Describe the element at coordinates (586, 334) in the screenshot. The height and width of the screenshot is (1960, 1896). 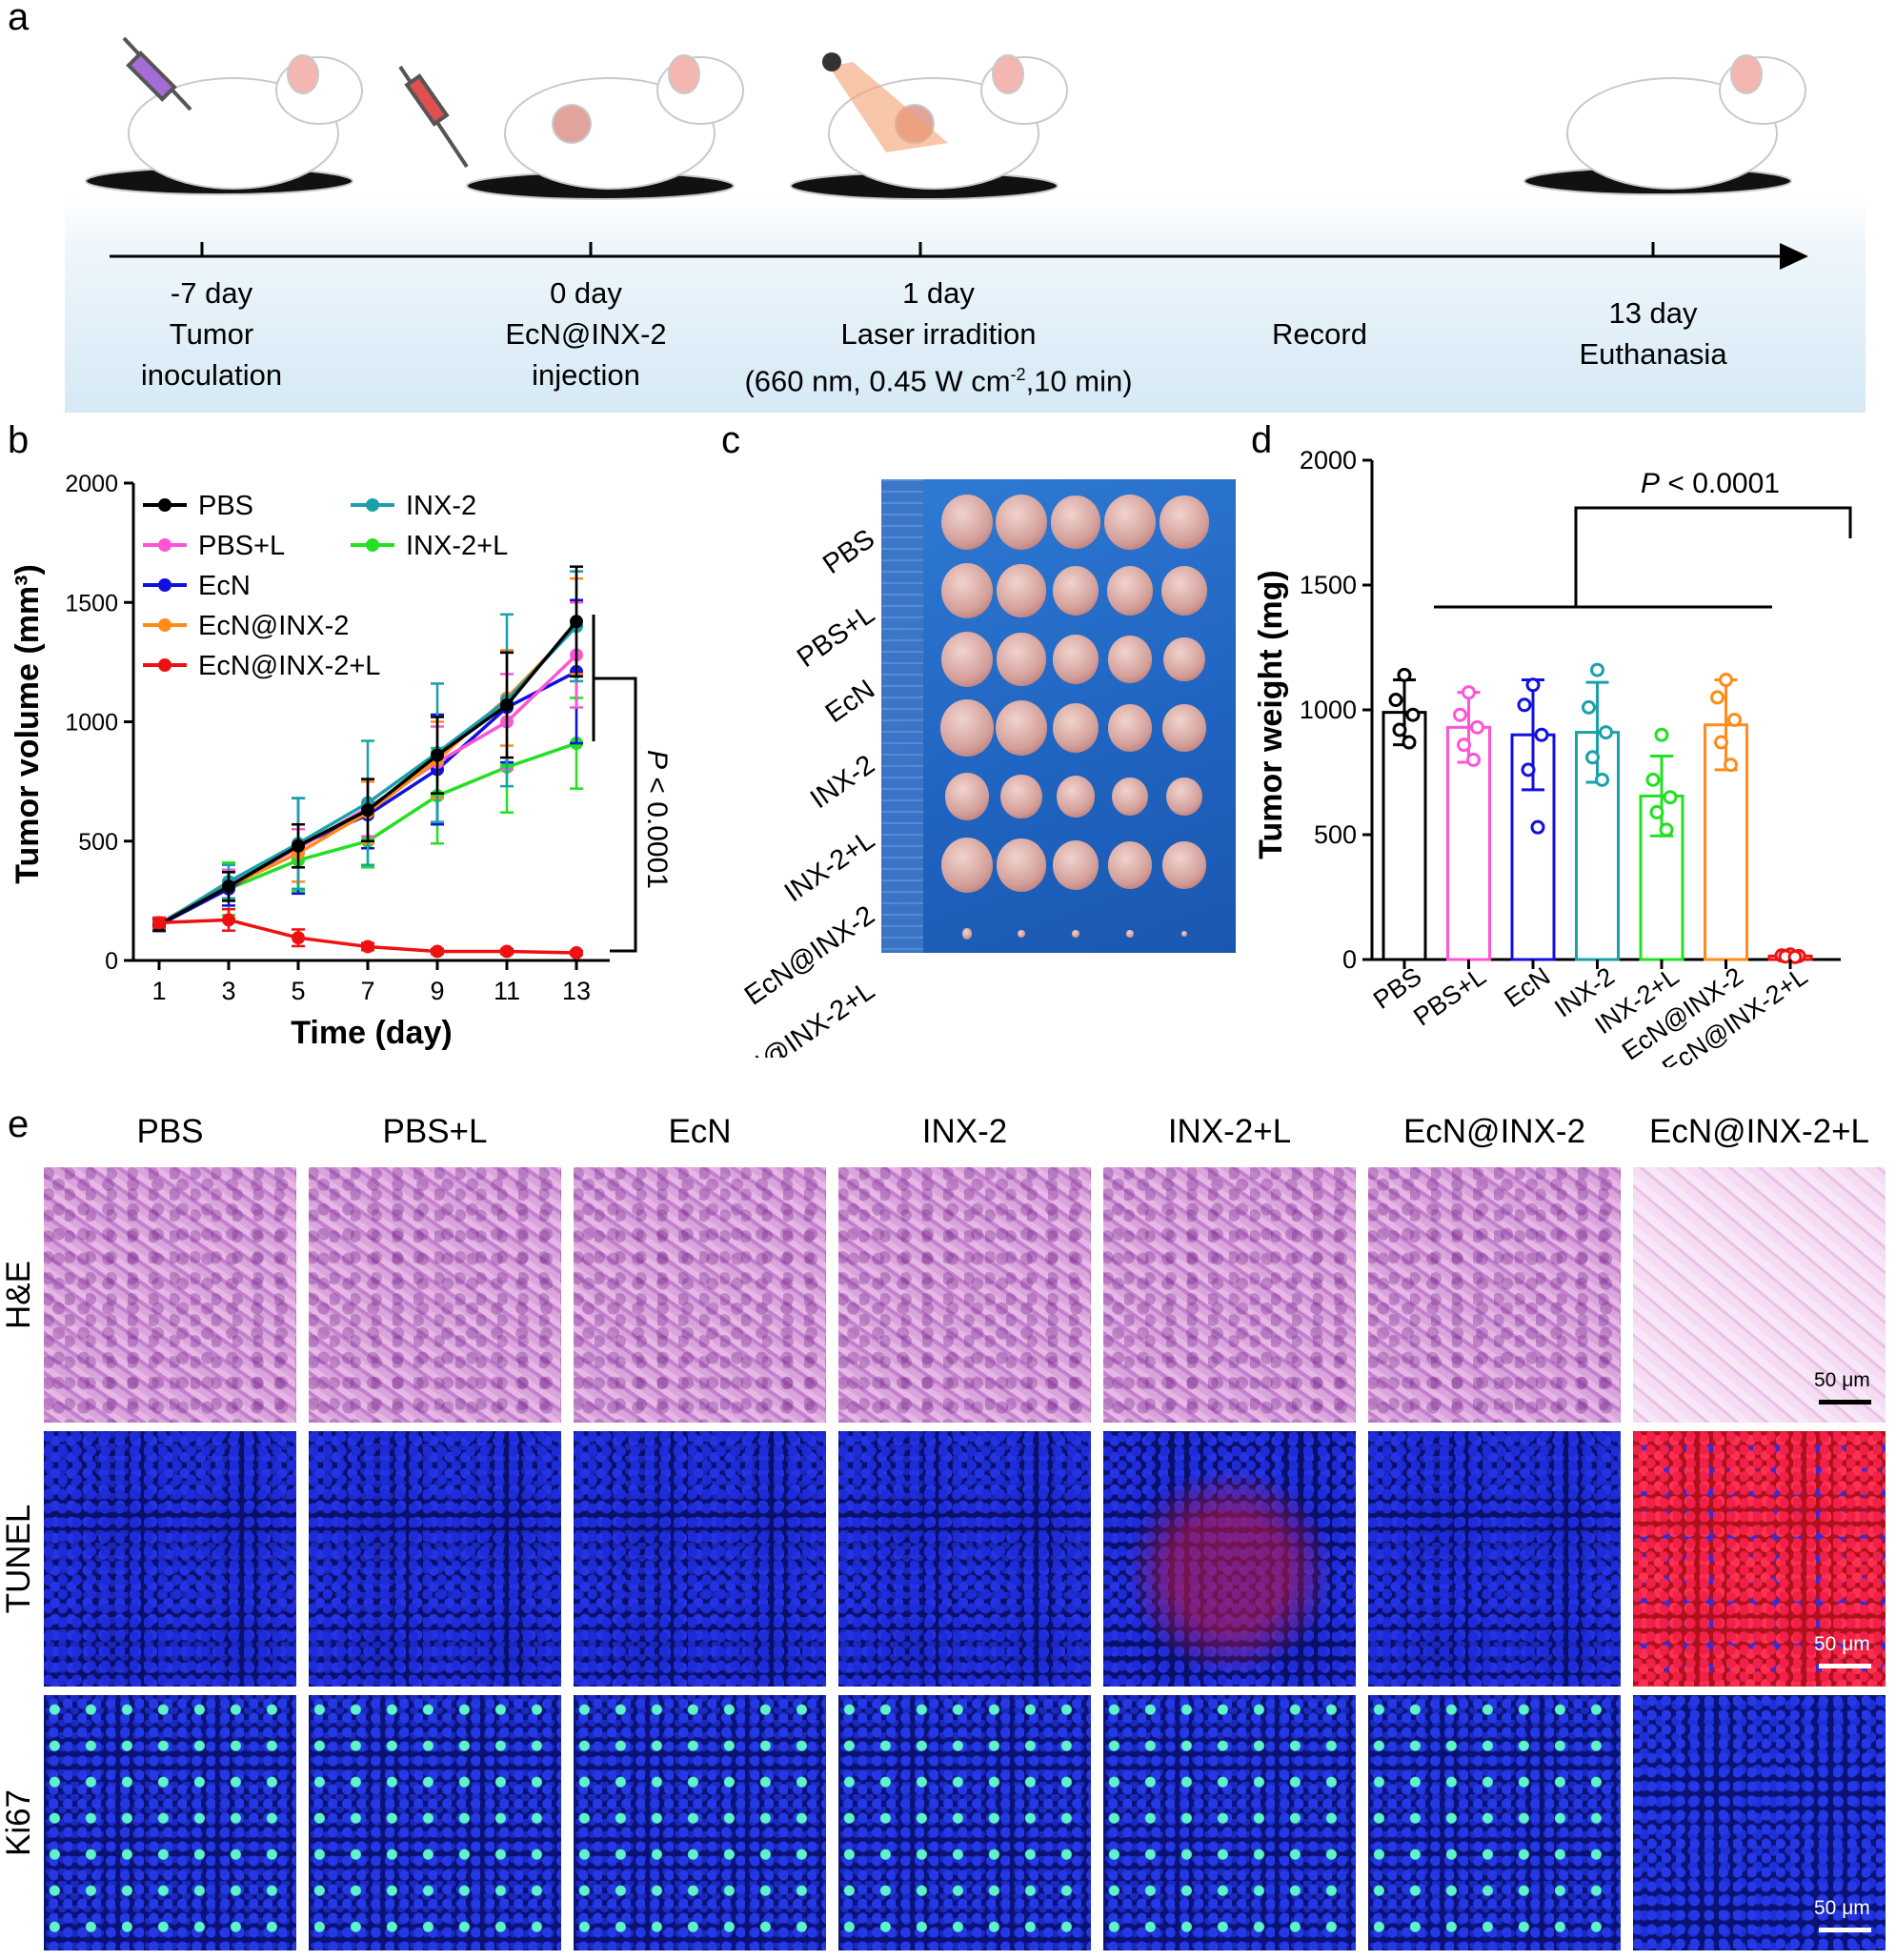
I see `timeline-event-0: 0 day EcN@INX-2 injection` at that location.